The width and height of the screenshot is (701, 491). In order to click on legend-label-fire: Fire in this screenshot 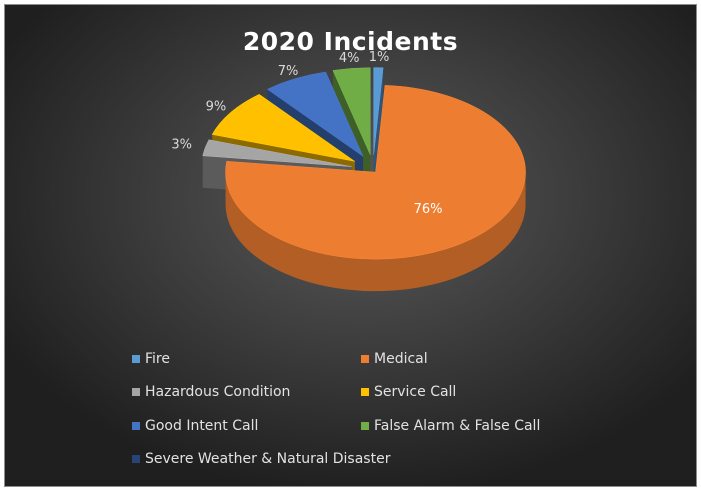, I will do `click(157, 359)`.